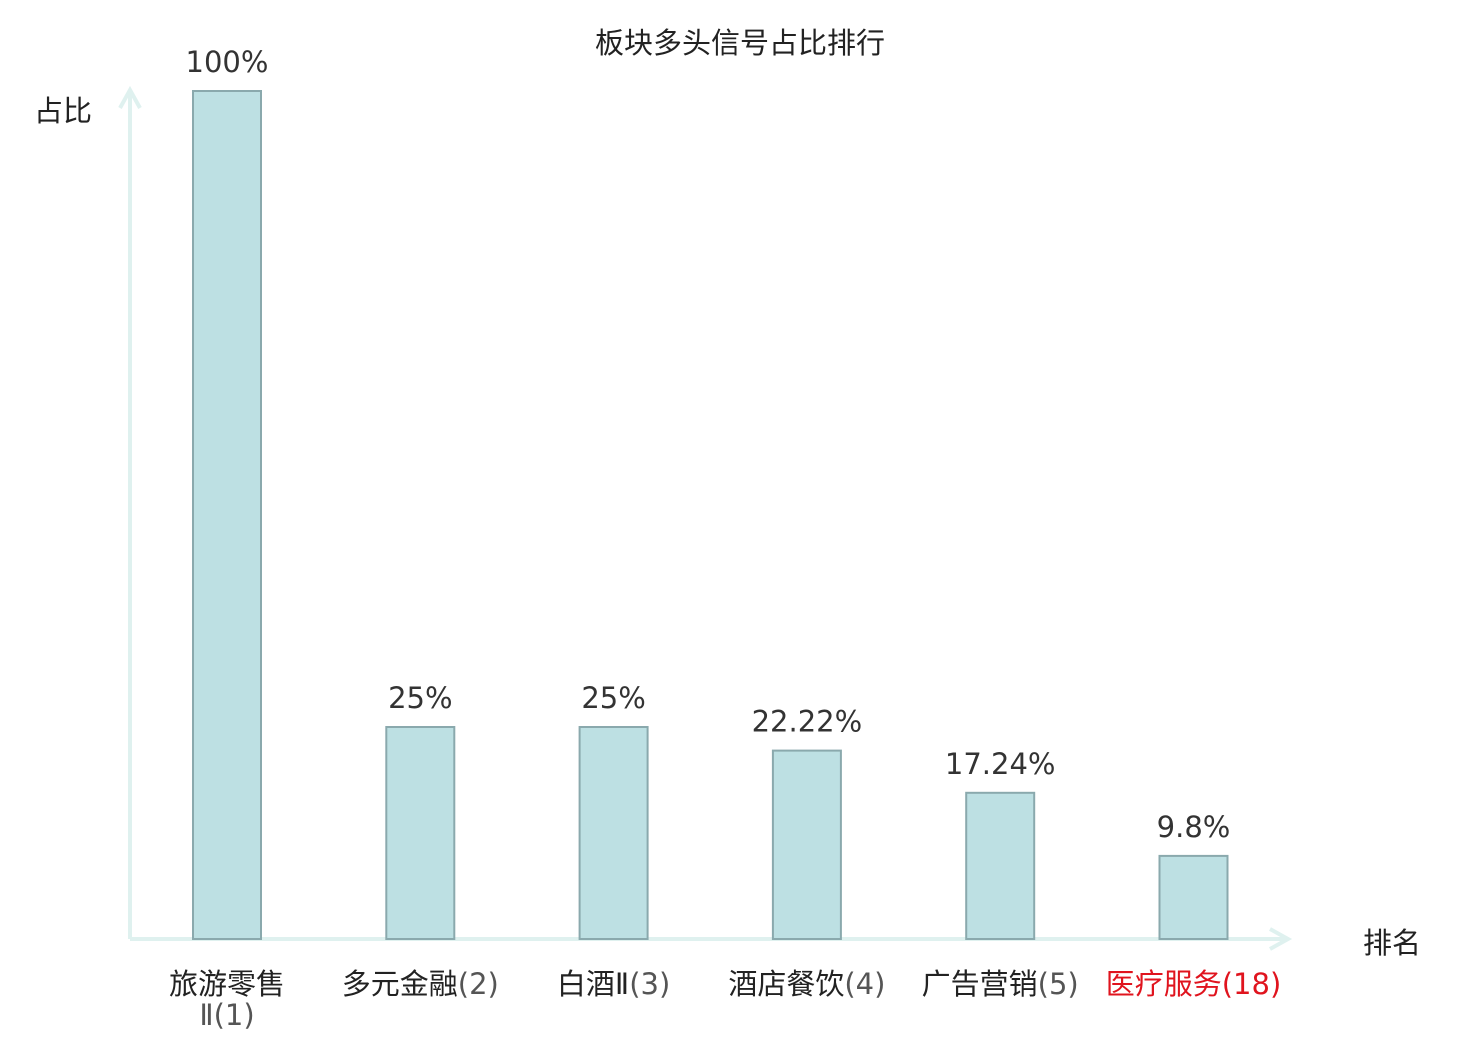 The width and height of the screenshot is (1480, 1044). I want to click on category-rank: (3), so click(649, 984).